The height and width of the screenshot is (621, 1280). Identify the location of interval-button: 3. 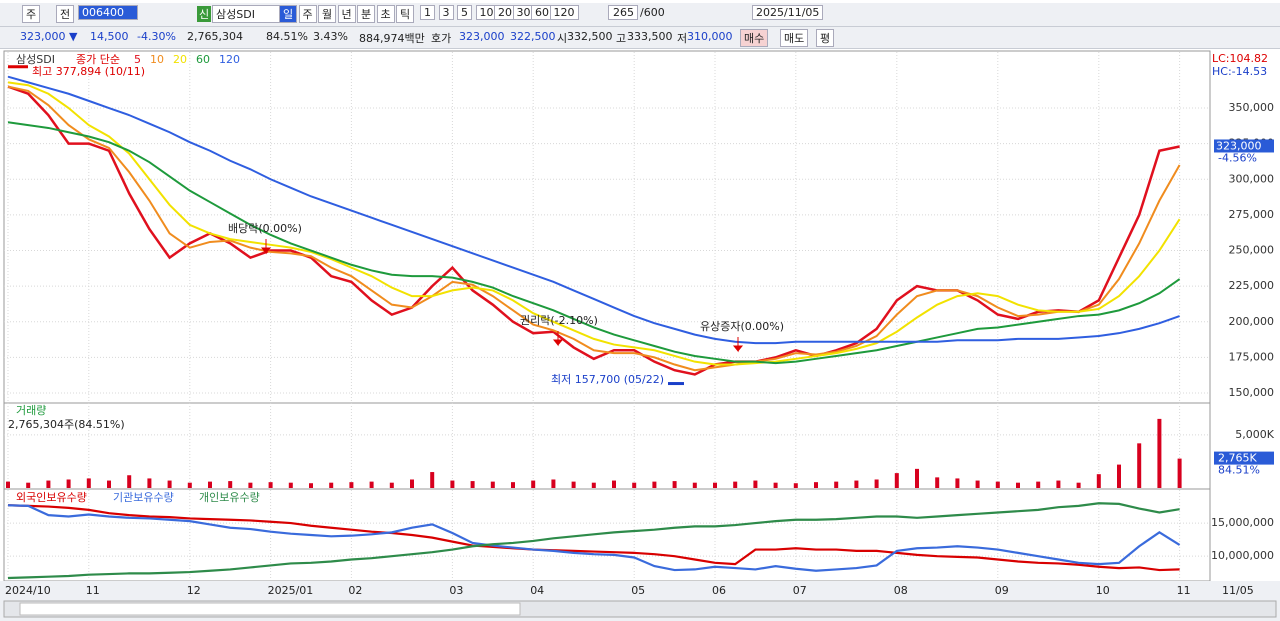
(446, 12).